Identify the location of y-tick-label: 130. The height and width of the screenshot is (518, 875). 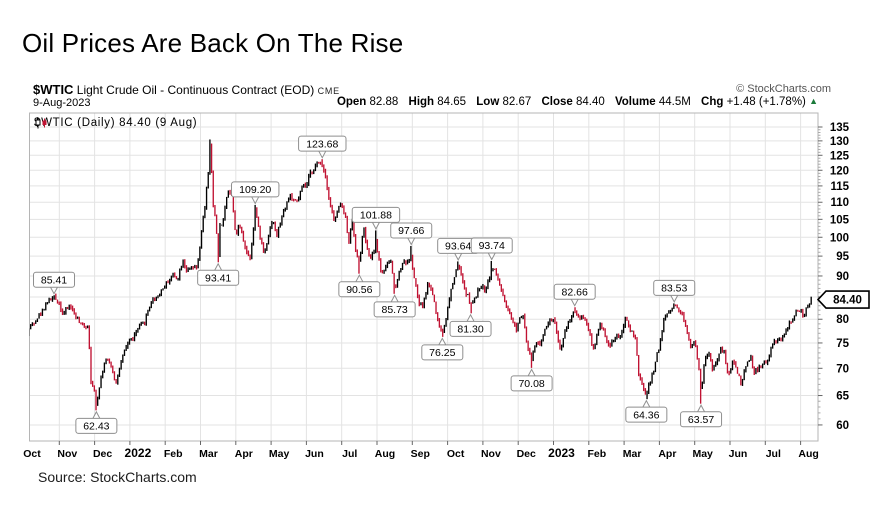
(839, 142).